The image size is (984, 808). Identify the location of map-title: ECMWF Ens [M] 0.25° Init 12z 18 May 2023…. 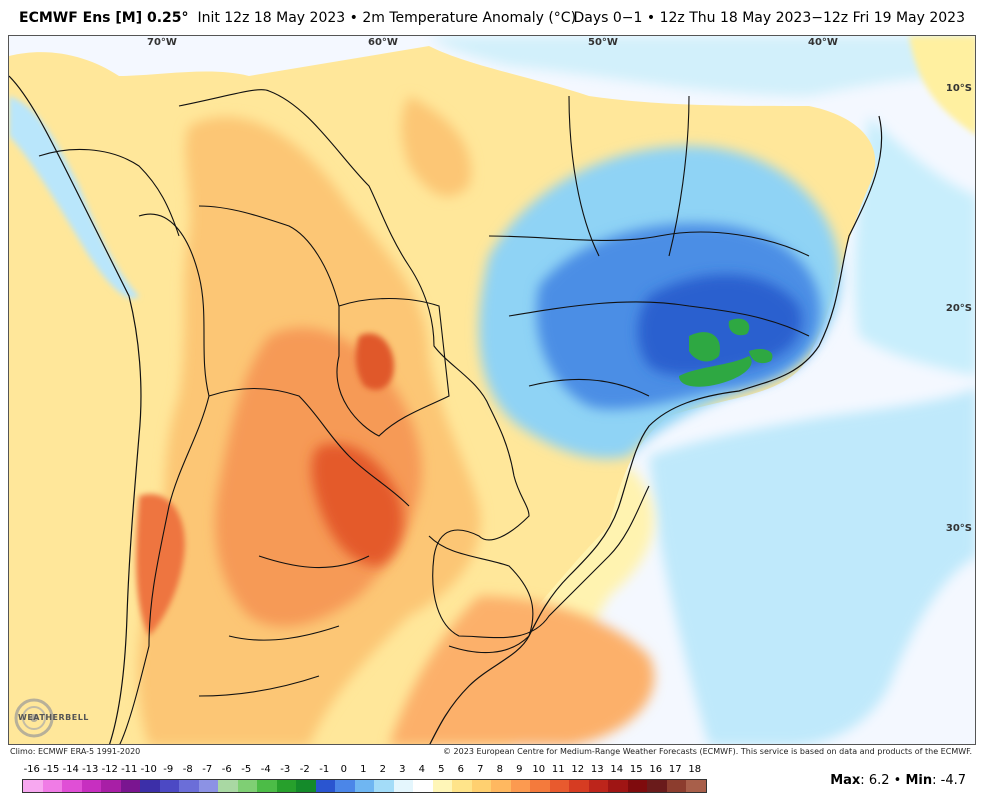
(297, 18).